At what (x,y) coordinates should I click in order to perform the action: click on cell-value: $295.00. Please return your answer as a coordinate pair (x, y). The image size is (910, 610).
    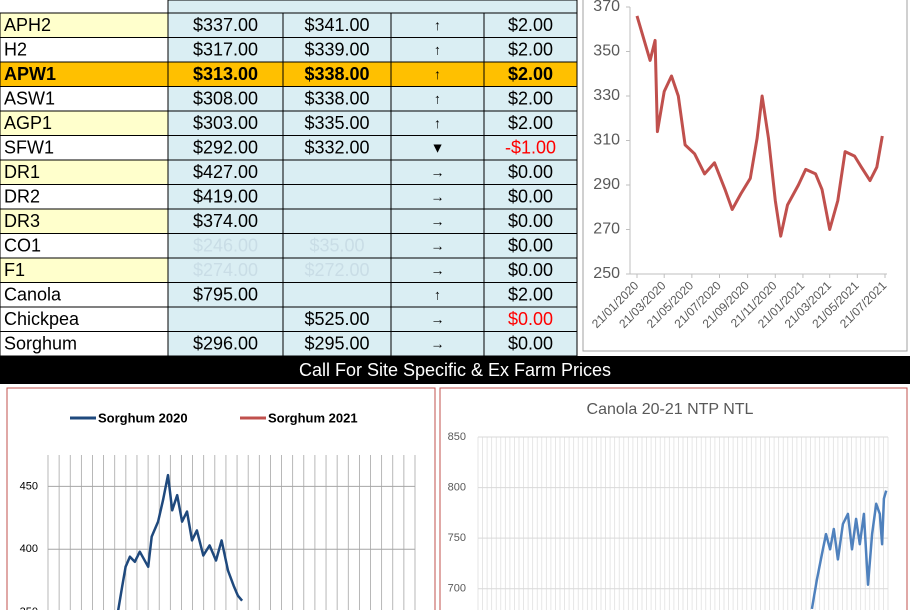
    Looking at the image, I should click on (336, 344).